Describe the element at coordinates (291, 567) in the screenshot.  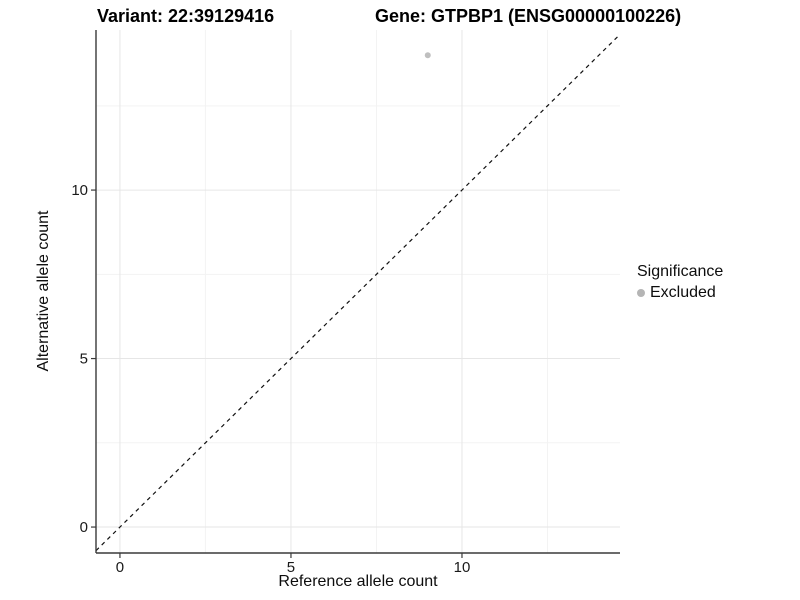
I see `x-tick-label: 5` at that location.